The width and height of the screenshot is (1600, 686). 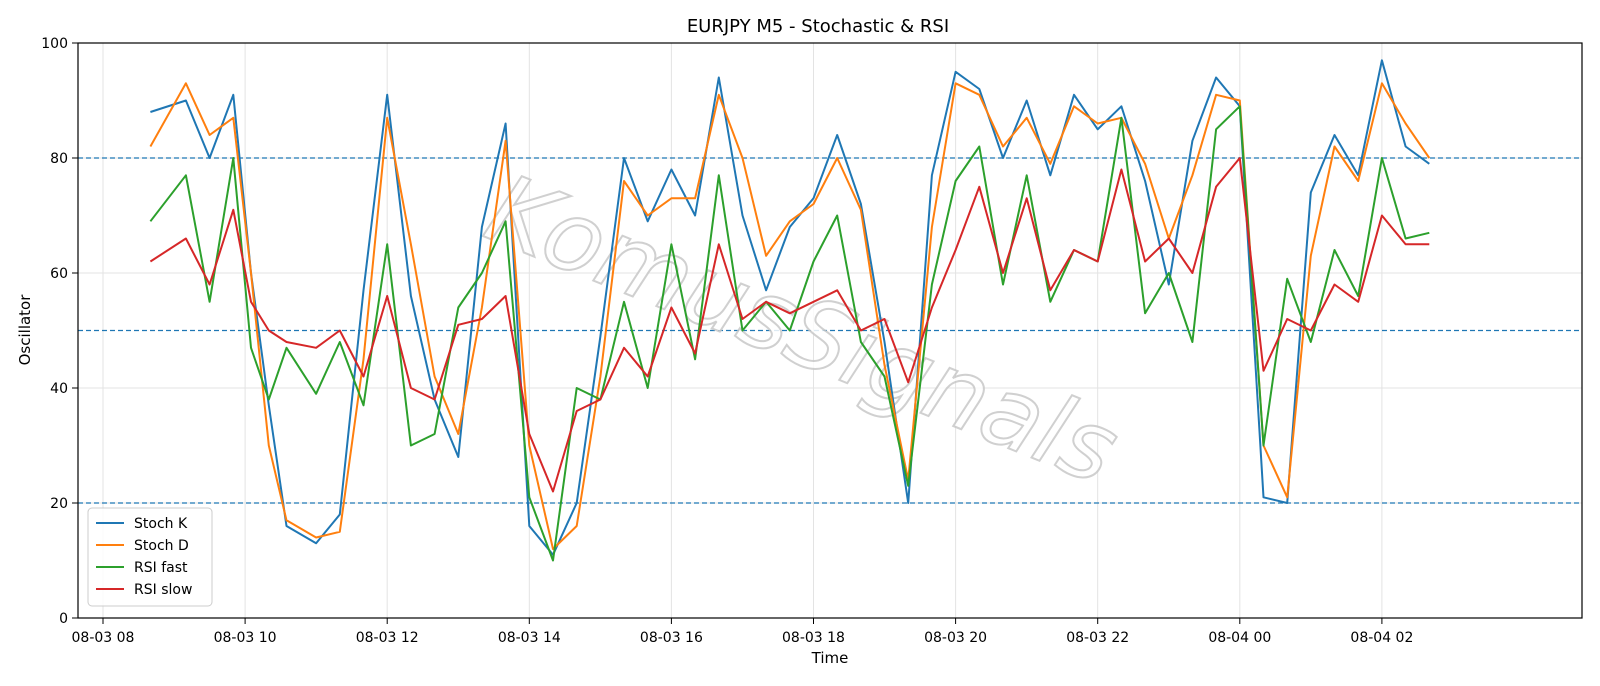 What do you see at coordinates (671, 638) in the screenshot?
I see `x-tick-label: 08-03 16` at bounding box center [671, 638].